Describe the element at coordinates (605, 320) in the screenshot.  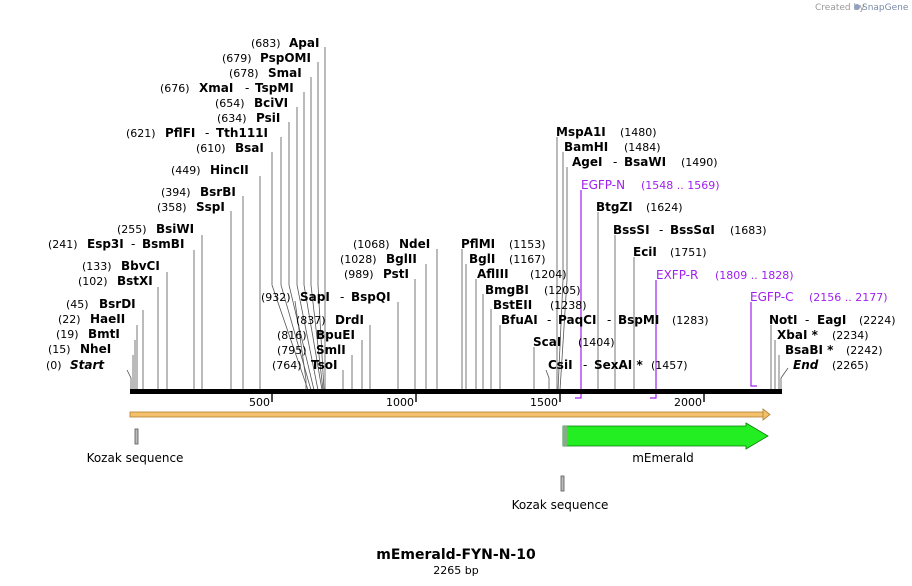
I see `site-label-bfuai-paqci-bspmi: BfuAI - PaqCI - BspMI (1283)` at that location.